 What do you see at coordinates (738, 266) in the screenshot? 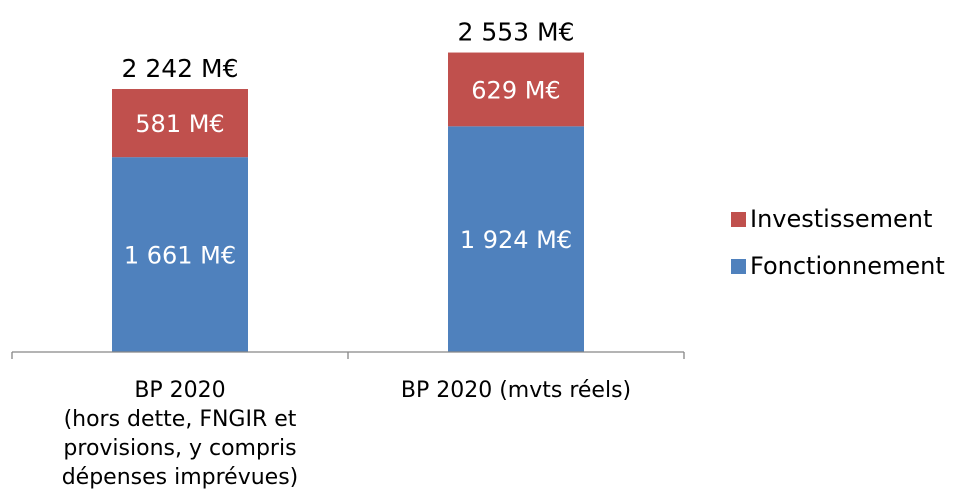
I see `legend-swatch-fonctionnement` at bounding box center [738, 266].